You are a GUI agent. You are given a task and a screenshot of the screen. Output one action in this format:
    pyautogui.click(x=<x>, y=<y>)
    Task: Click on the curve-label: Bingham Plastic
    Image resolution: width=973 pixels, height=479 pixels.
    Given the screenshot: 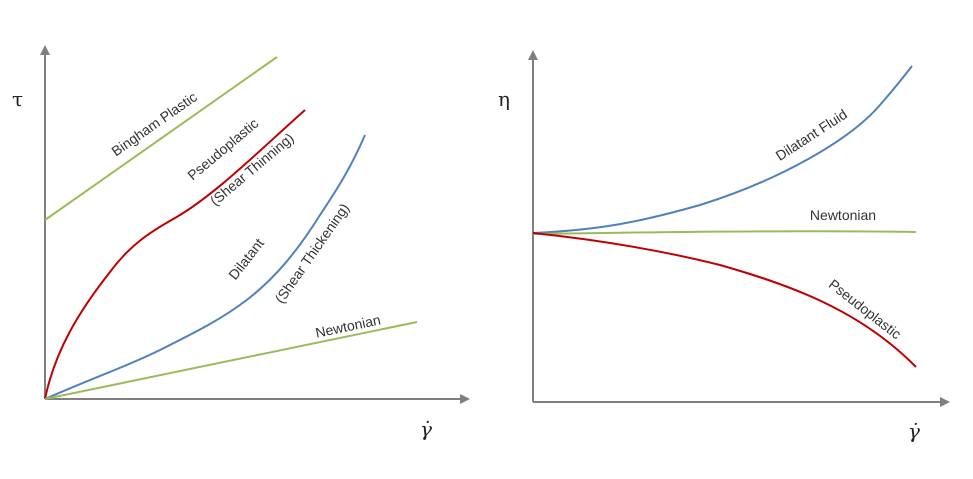 What is the action you would take?
    pyautogui.click(x=153, y=124)
    